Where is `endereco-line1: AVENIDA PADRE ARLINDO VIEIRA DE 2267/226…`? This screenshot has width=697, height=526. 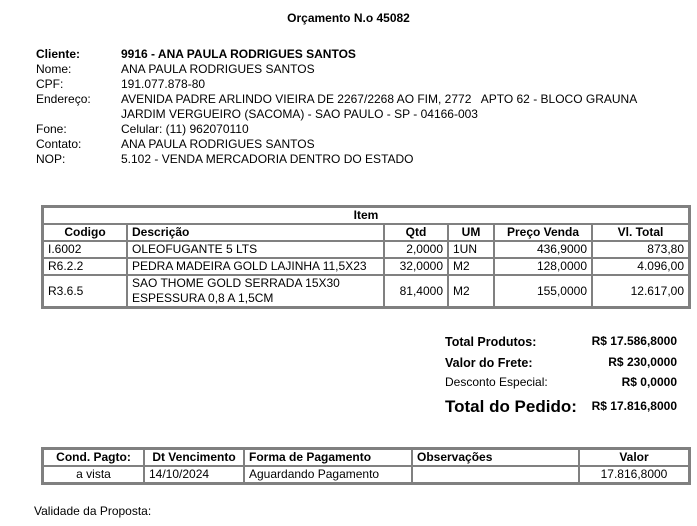
endereco-line1: AVENIDA PADRE ARLINDO VIEIRA DE 2267/226… is located at coordinates (379, 99).